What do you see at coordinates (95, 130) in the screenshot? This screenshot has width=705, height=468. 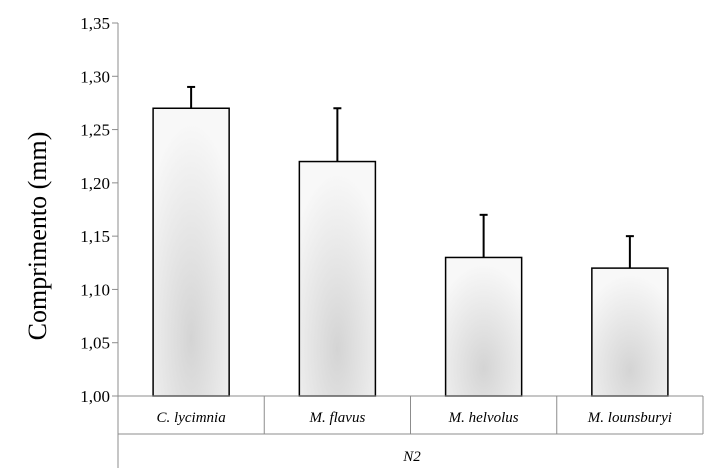 I see `y-tick-label: 1,25` at bounding box center [95, 130].